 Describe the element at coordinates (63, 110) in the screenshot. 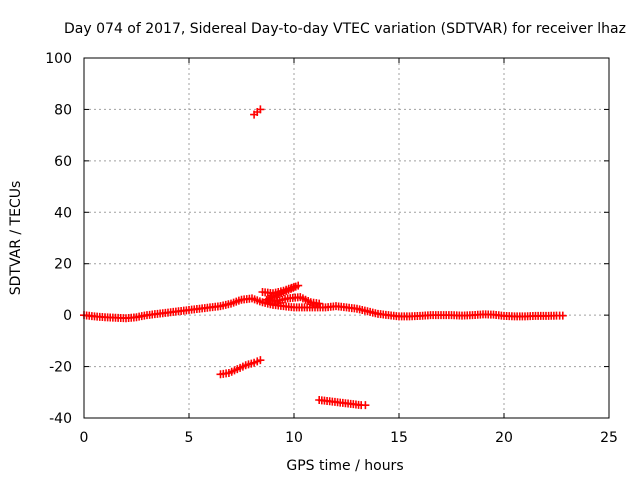

I see `y-tick-label: 80` at that location.